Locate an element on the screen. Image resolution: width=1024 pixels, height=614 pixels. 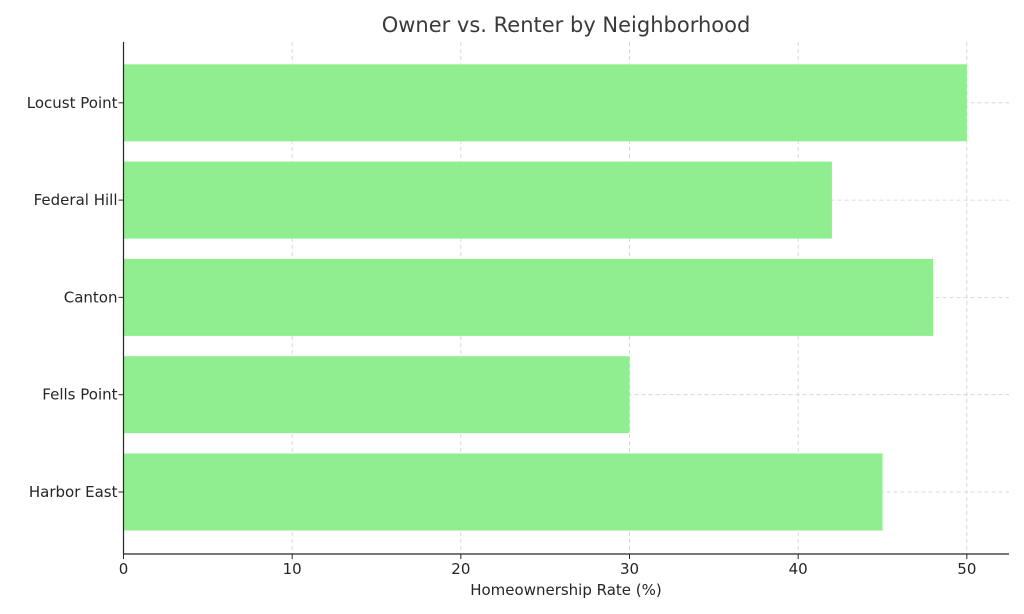
y-tick-label: Canton is located at coordinates (91, 297).